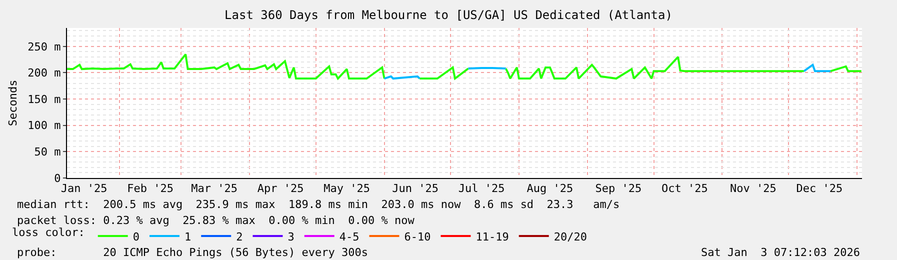 Image resolution: width=897 pixels, height=260 pixels. Describe the element at coordinates (216, 220) in the screenshot. I see `text: packet loss: 0.23 % avg 25.83 % max 0.00 % min 0.00 % now` at that location.